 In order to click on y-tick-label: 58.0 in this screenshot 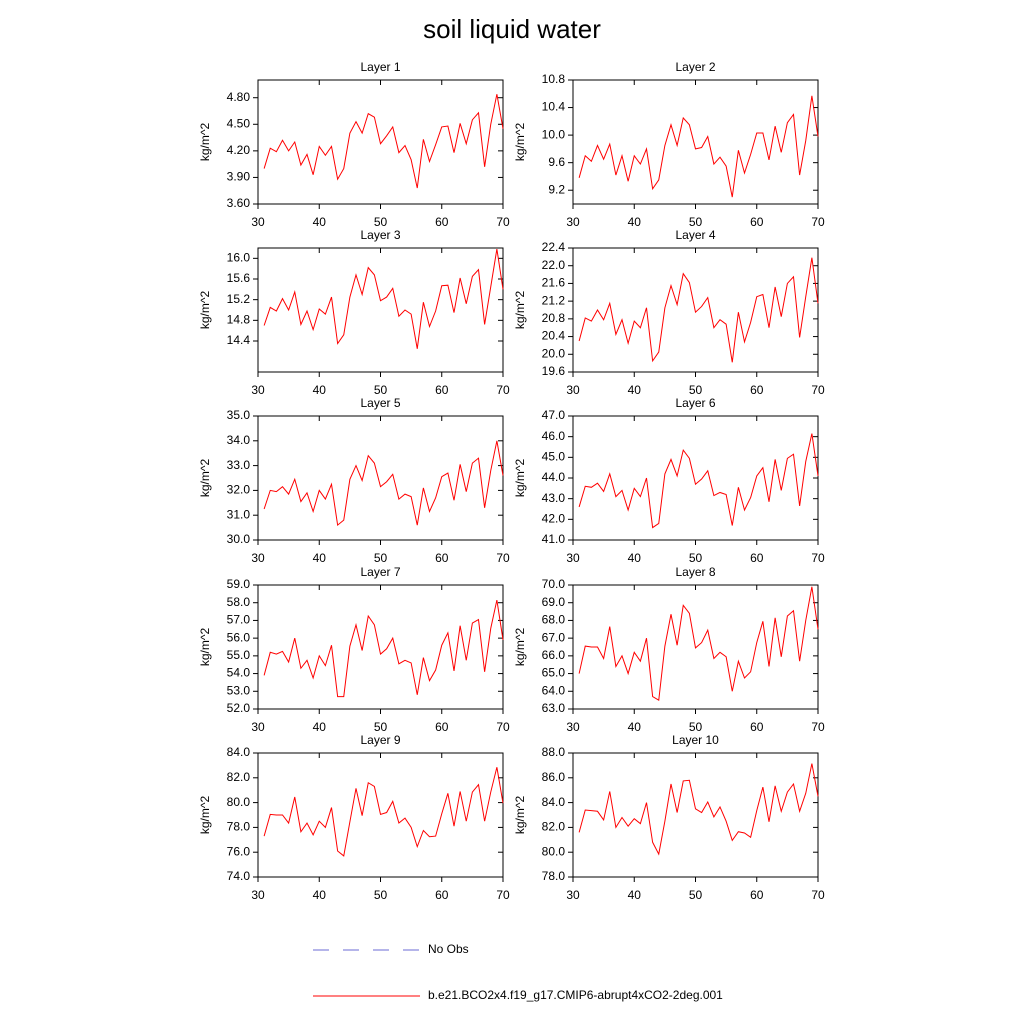, I will do `click(239, 602)`.